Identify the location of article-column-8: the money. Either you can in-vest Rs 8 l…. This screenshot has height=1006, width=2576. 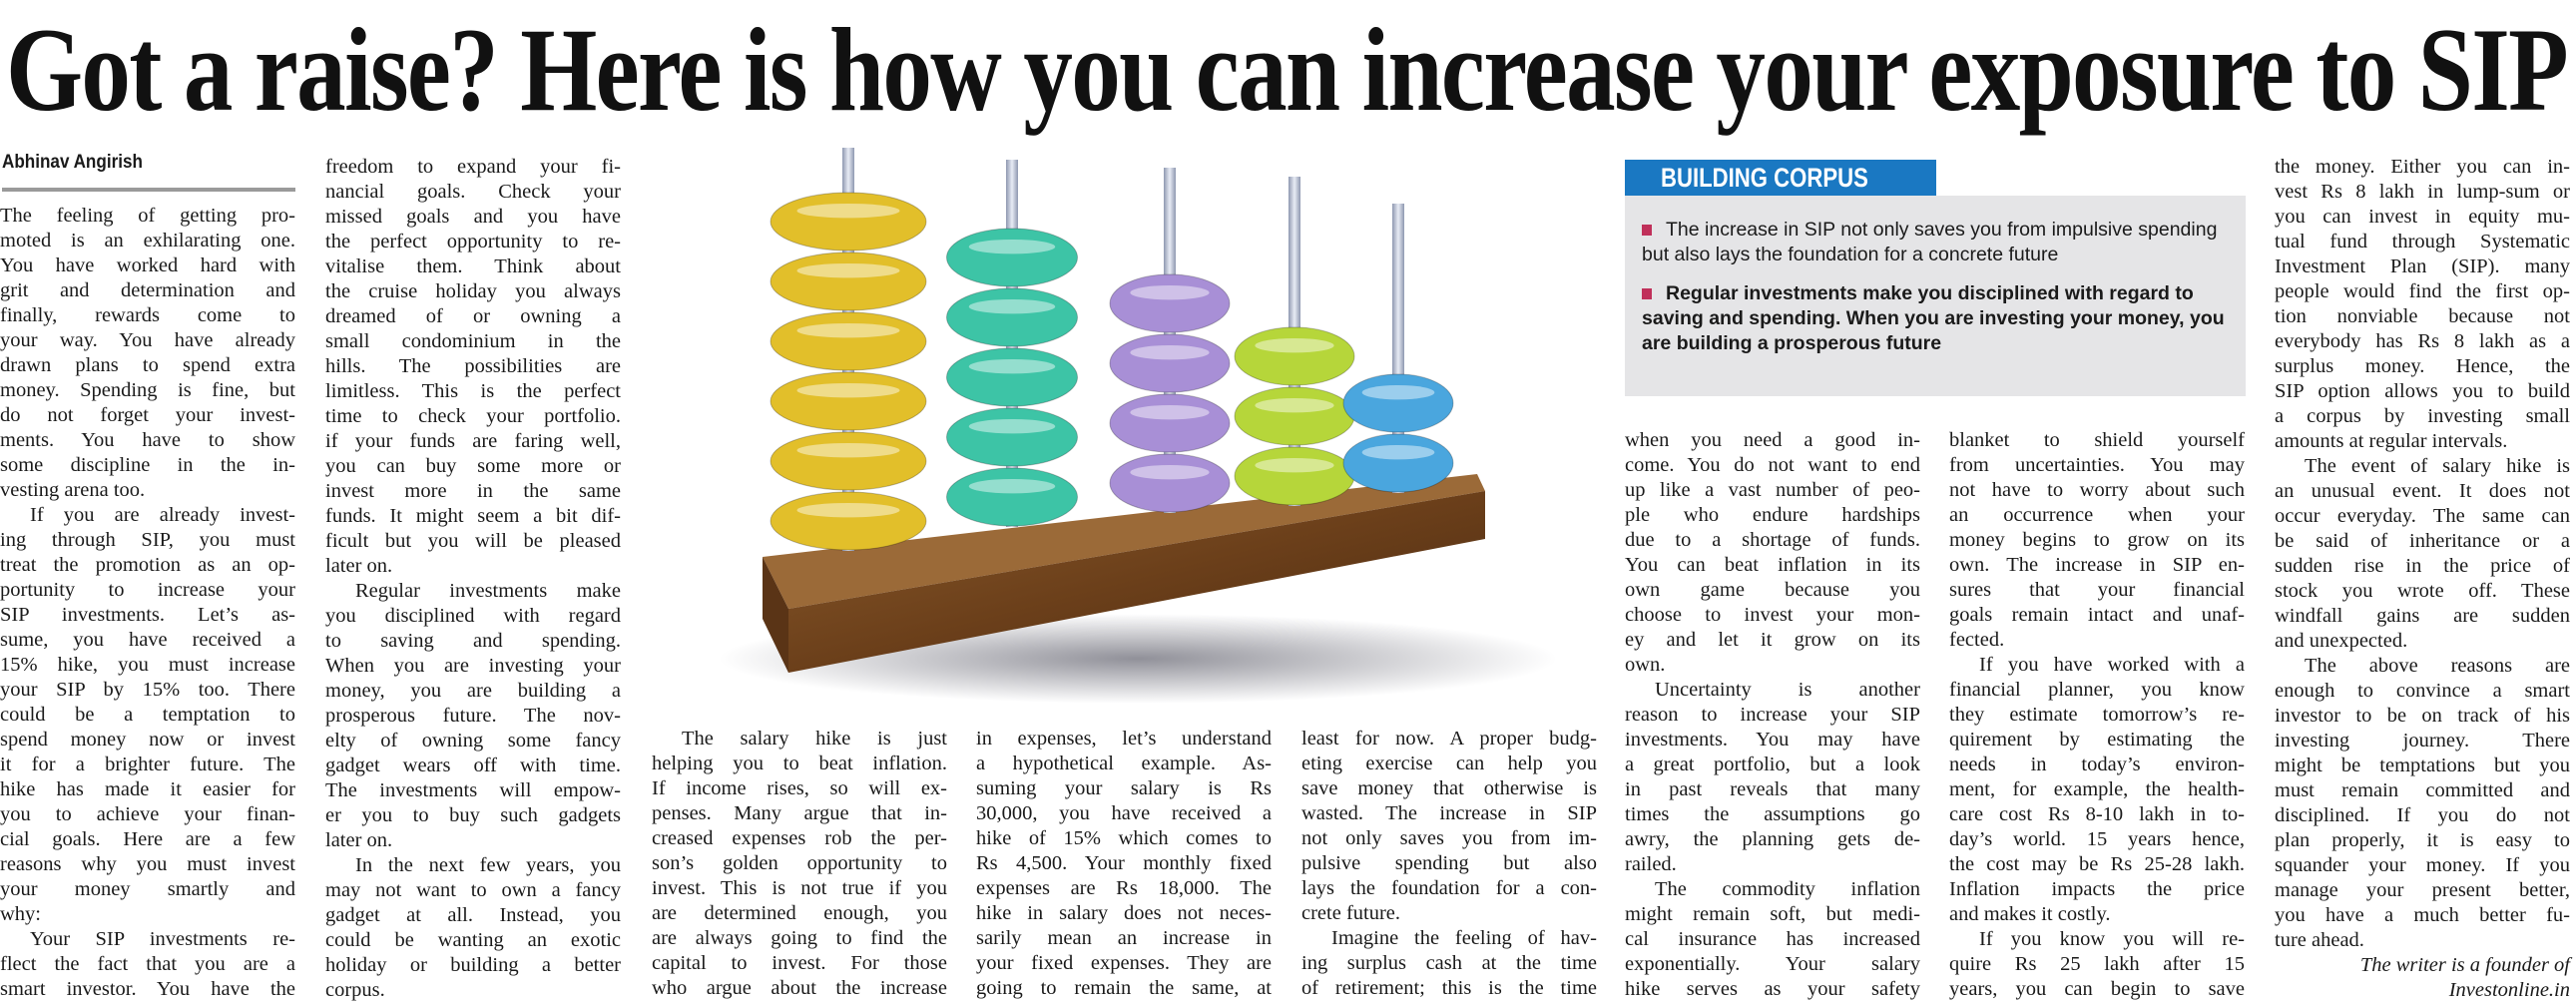
(2422, 579).